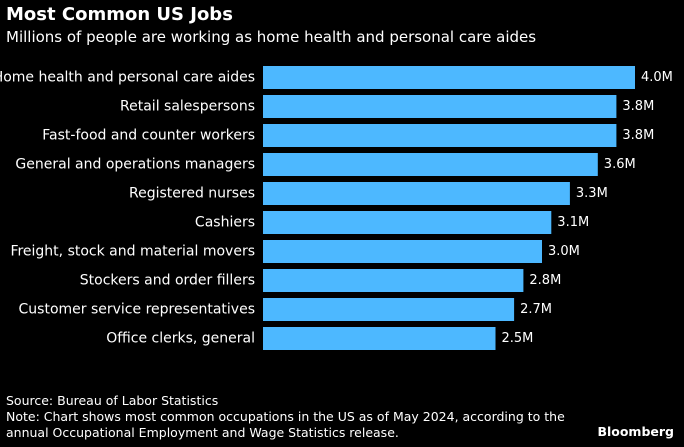 Image resolution: width=684 pixels, height=447 pixels. Describe the element at coordinates (225, 223) in the screenshot. I see `category-label: Cashiers` at that location.